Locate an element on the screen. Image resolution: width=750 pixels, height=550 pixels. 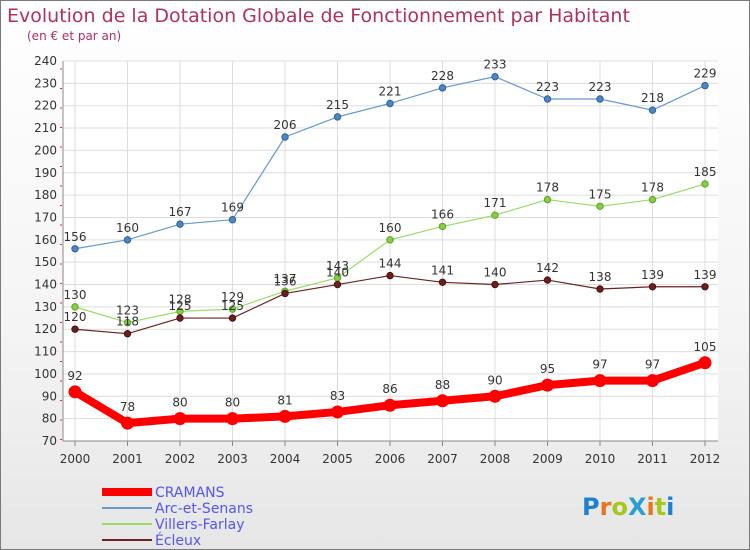
x-tick-label: 2011 is located at coordinates (652, 459).